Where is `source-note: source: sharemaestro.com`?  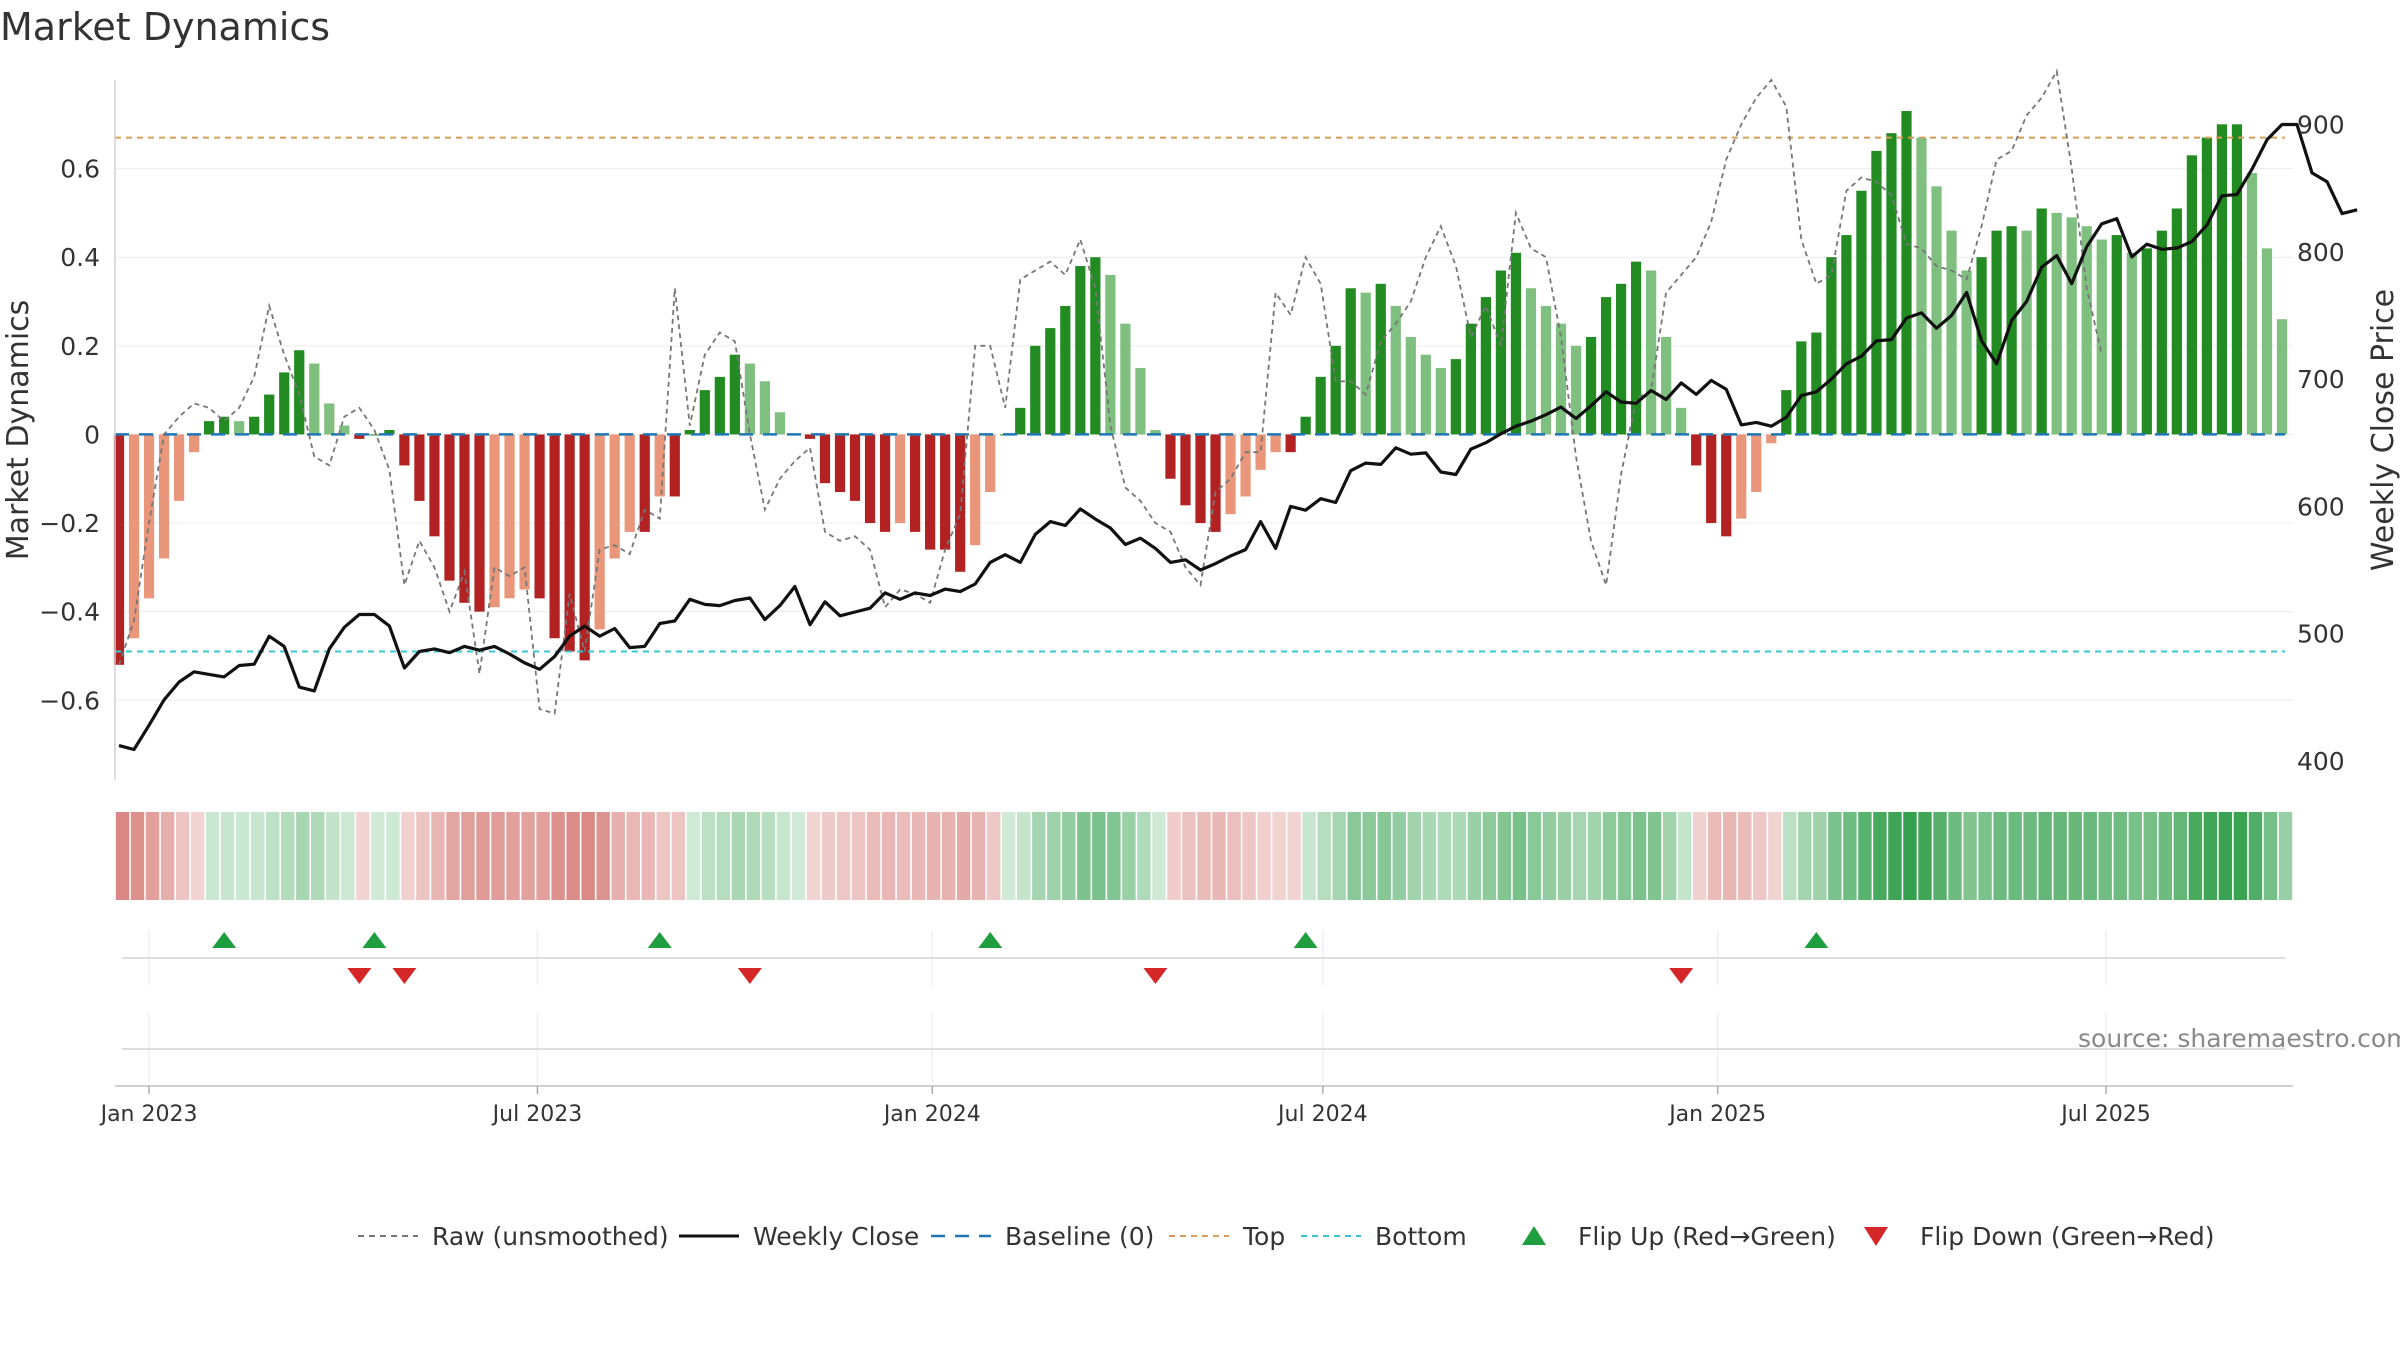 source-note: source: sharemaestro.com is located at coordinates (2239, 1038).